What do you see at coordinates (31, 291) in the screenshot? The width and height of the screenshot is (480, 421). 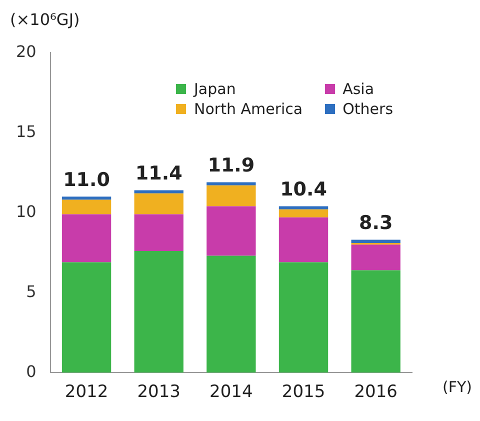 I see `y-tick-label: 5` at bounding box center [31, 291].